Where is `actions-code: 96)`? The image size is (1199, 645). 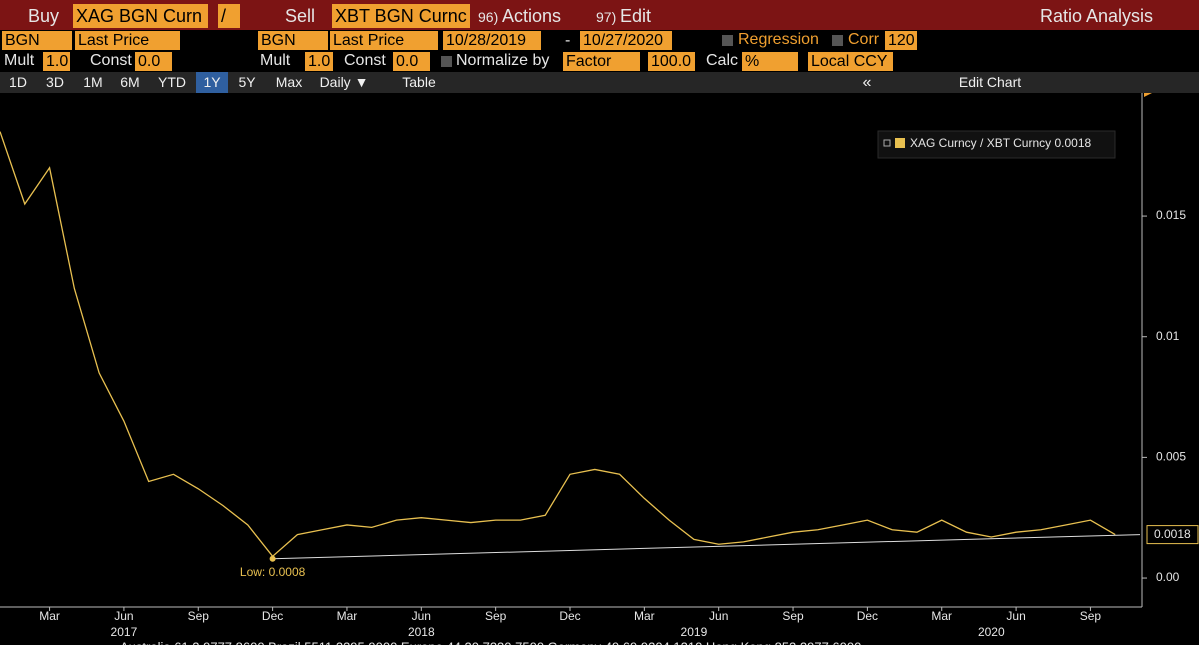
actions-code: 96) is located at coordinates (488, 17).